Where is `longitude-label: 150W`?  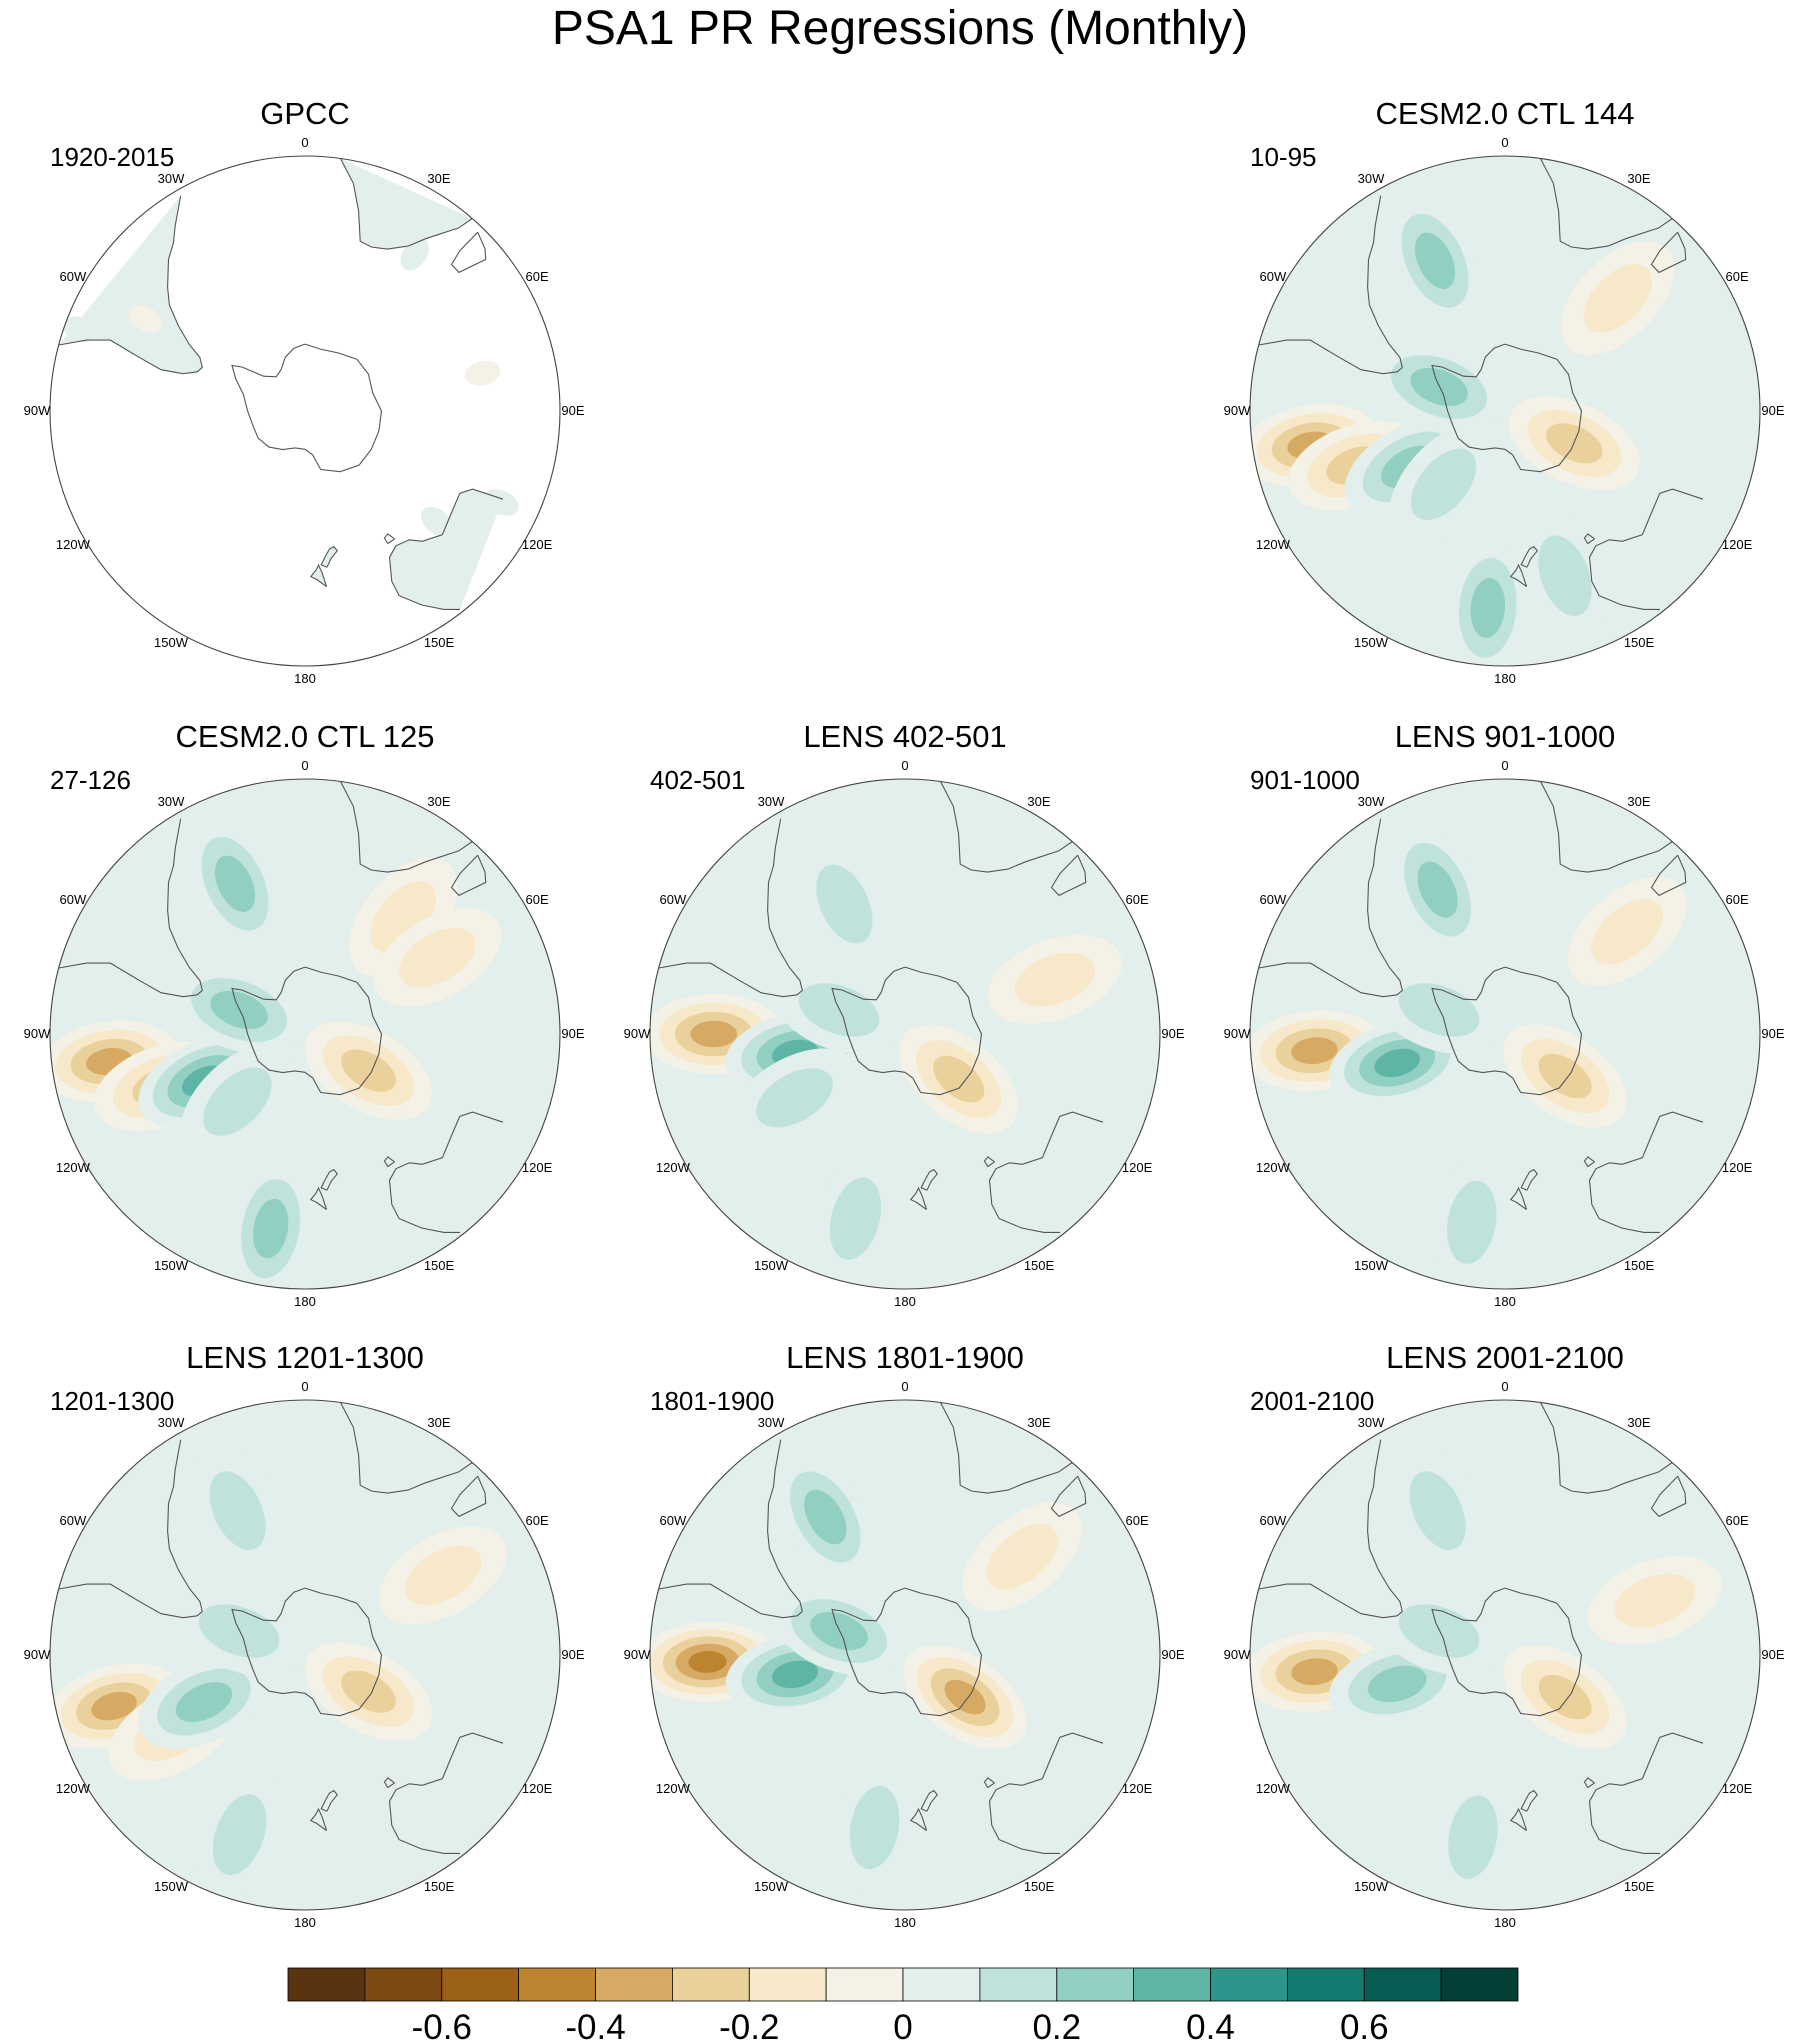
longitude-label: 150W is located at coordinates (171, 1265).